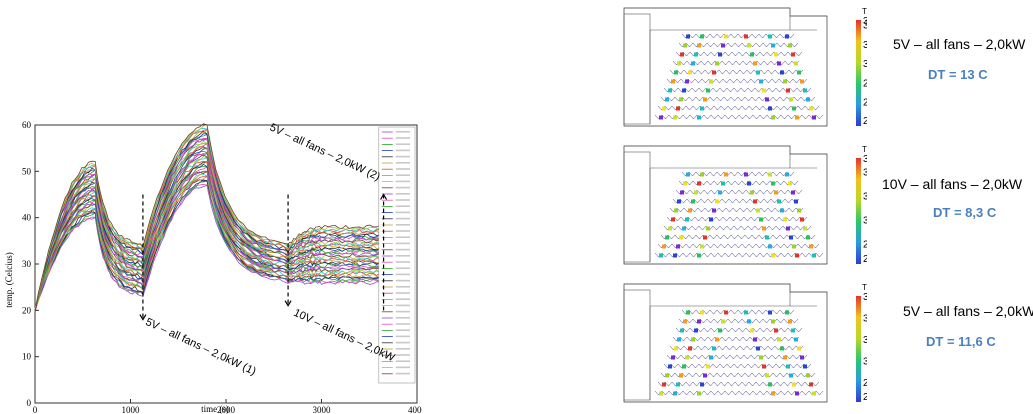 The height and width of the screenshot is (414, 1033). I want to click on annotation-arrowhead, so click(288, 303).